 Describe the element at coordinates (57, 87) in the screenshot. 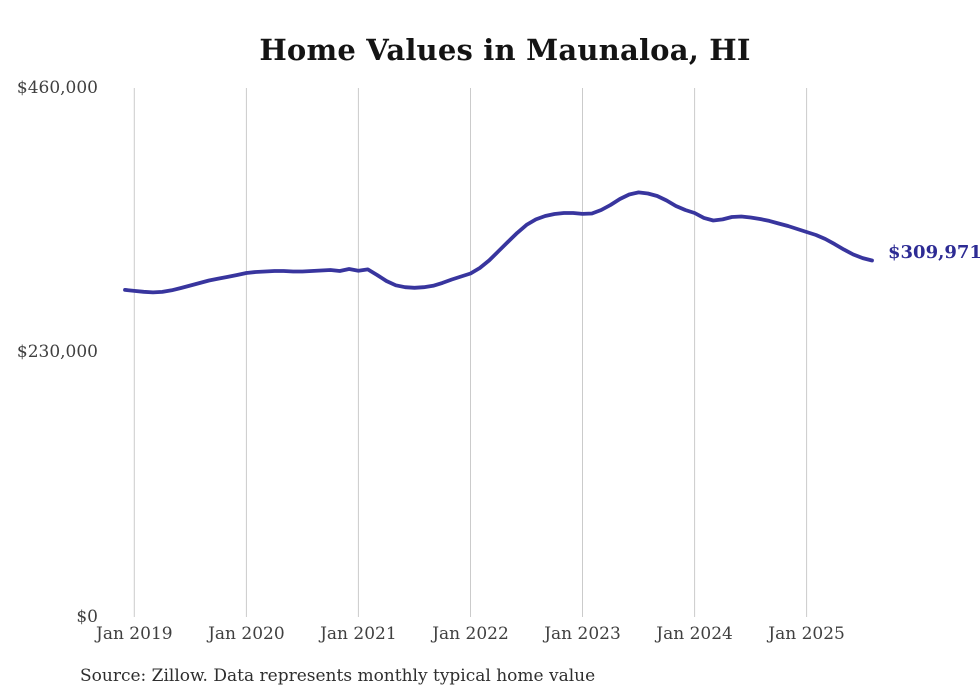

I see `y-tick-label: $460,000` at that location.